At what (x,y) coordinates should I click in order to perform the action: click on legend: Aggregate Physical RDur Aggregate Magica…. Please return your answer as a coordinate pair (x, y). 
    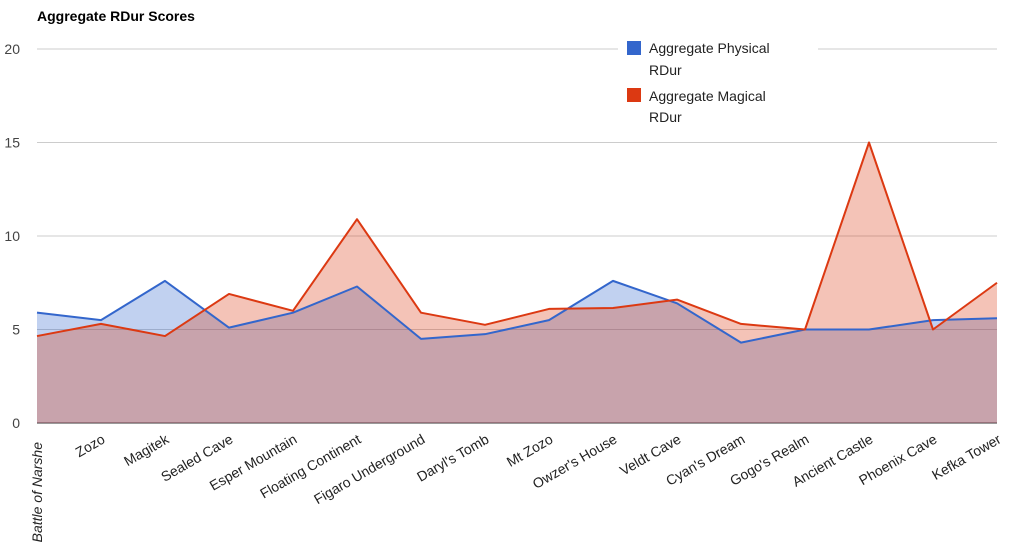
    Looking at the image, I should click on (718, 82).